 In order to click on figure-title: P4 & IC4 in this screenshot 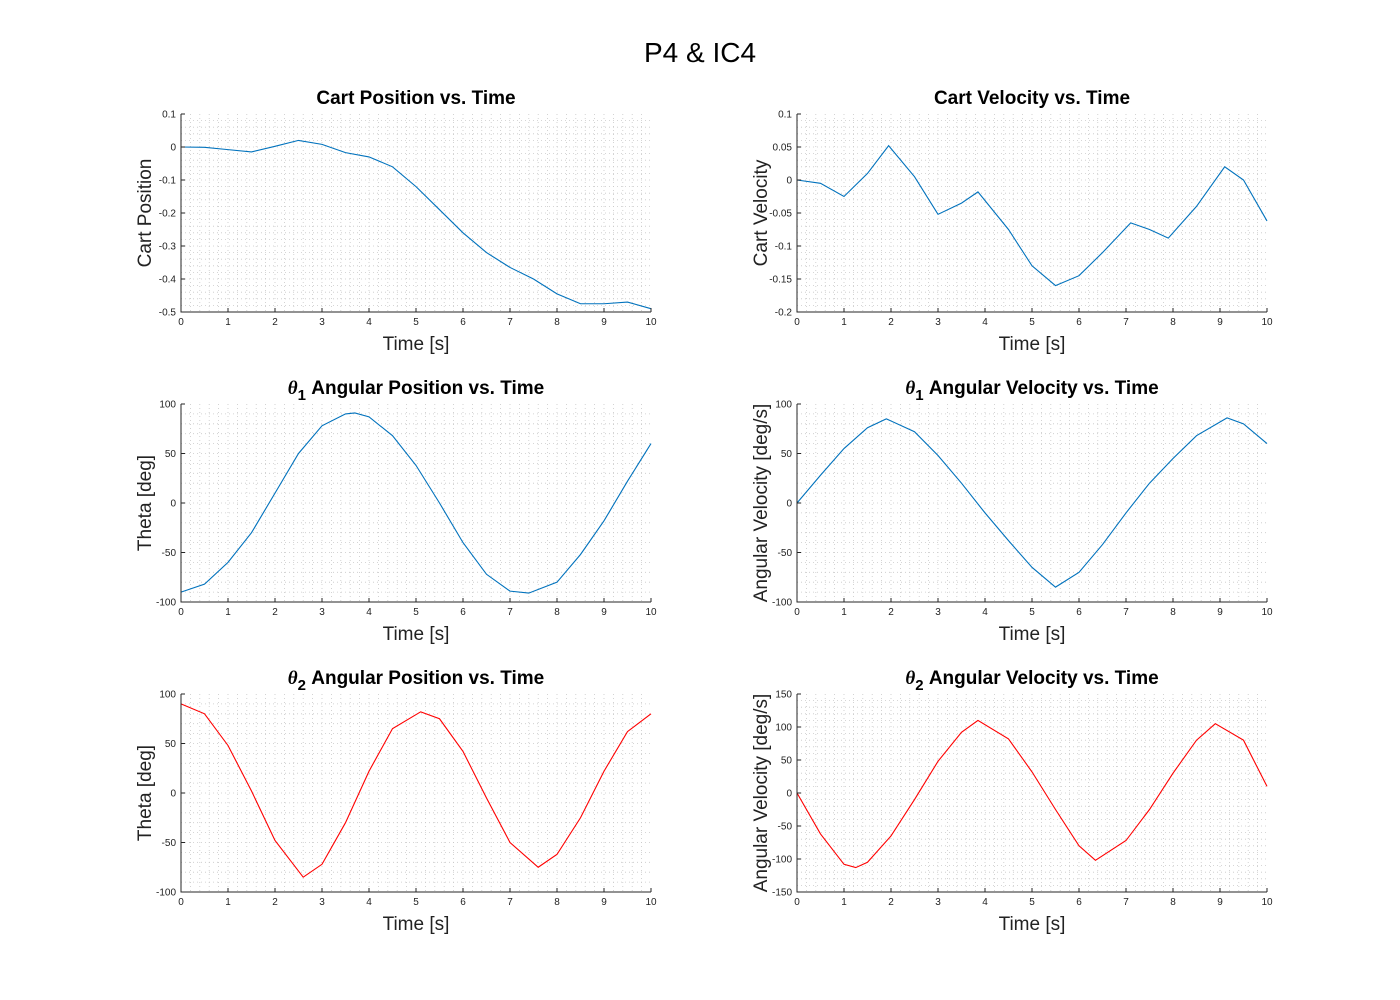, I will do `click(700, 52)`.